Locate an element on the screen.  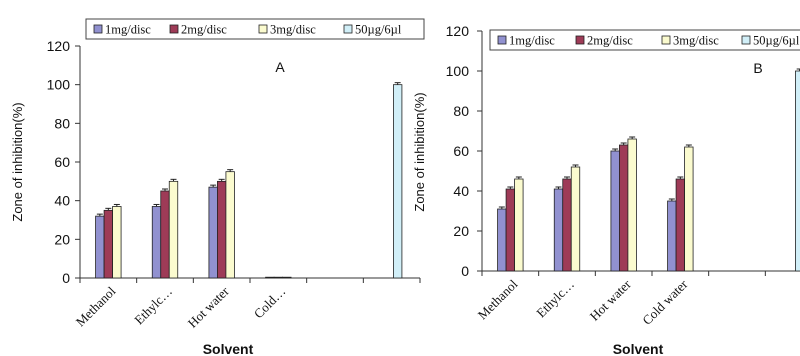
panel-label: B is located at coordinates (757, 68).